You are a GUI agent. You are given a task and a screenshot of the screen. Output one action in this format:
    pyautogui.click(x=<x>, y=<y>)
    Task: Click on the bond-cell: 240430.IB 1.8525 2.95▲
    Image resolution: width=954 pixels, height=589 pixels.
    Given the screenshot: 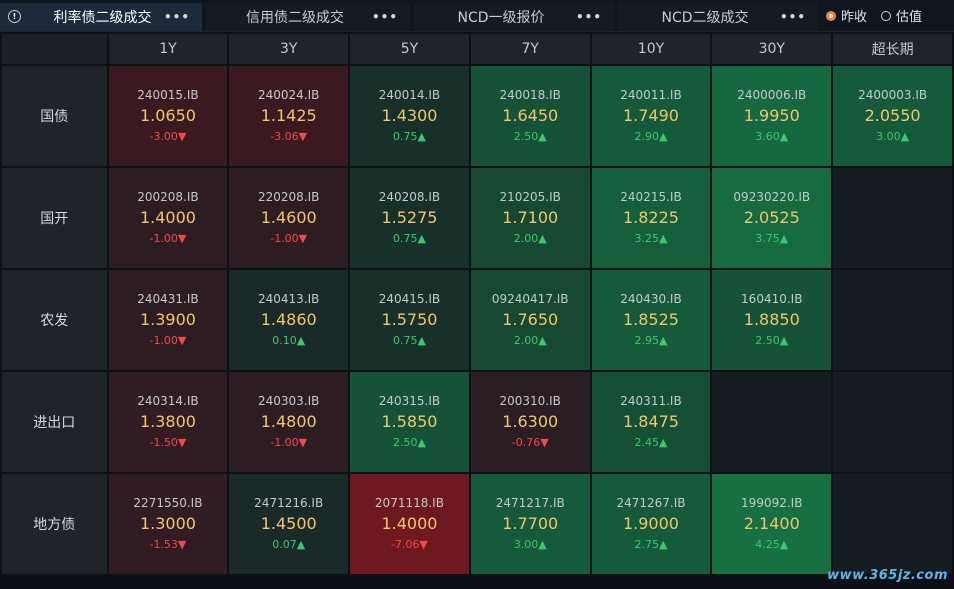 What is the action you would take?
    pyautogui.click(x=651, y=320)
    